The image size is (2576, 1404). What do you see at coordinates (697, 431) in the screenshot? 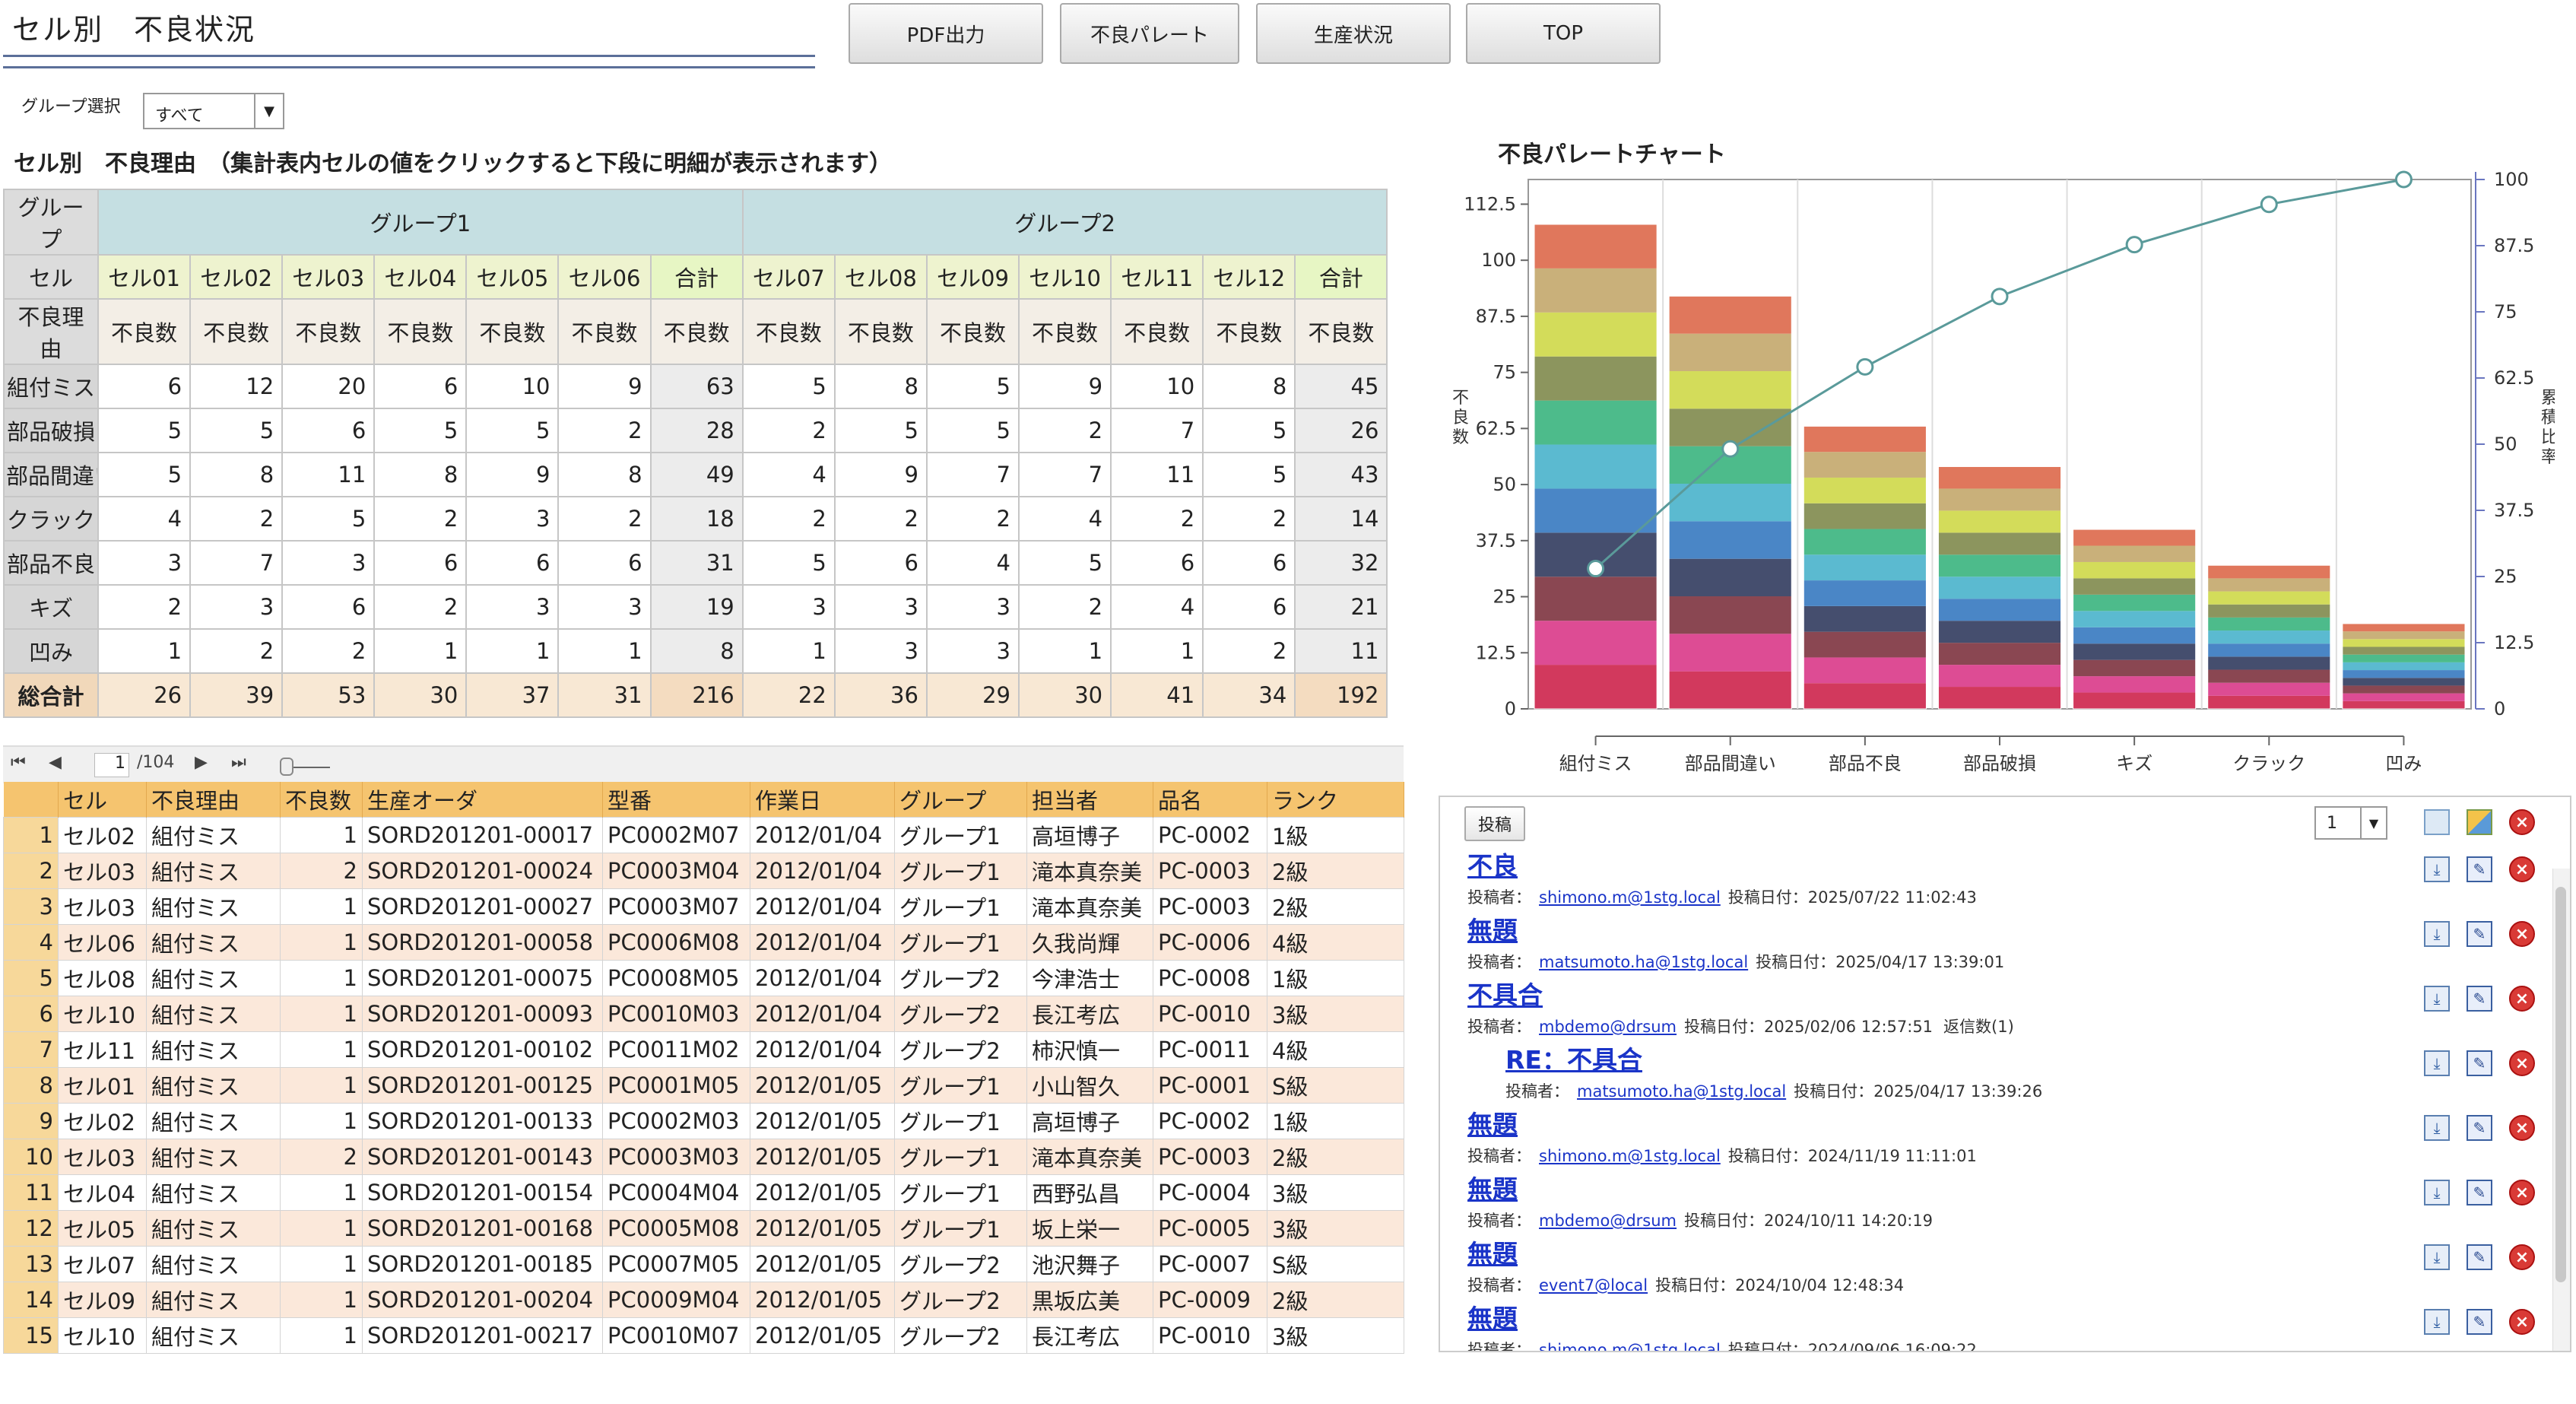
I see `summary-value: 28` at bounding box center [697, 431].